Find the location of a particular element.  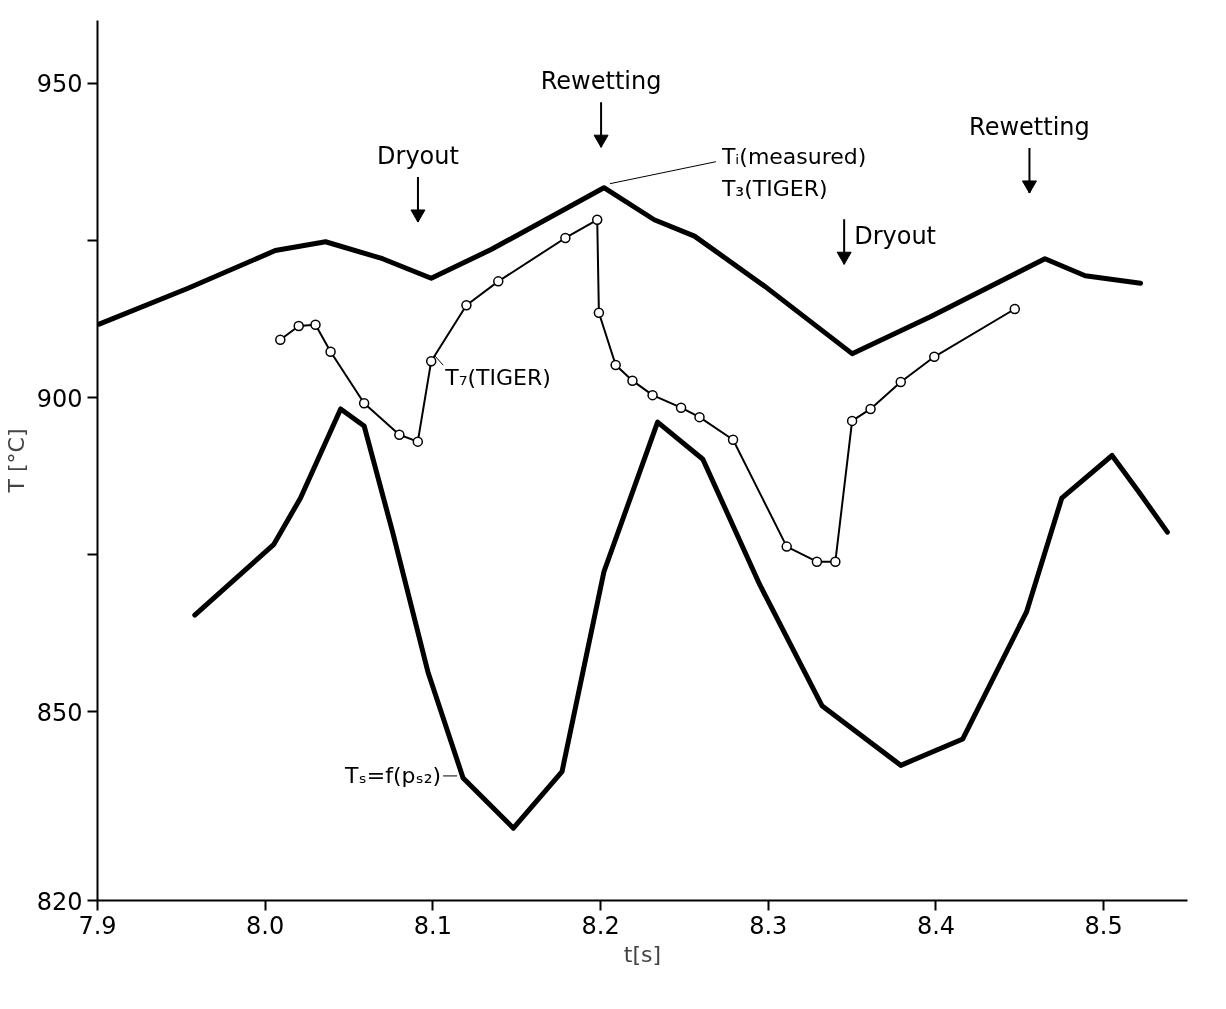

series-label: Tₛ=f(pₛ₂) is located at coordinates (393, 776).